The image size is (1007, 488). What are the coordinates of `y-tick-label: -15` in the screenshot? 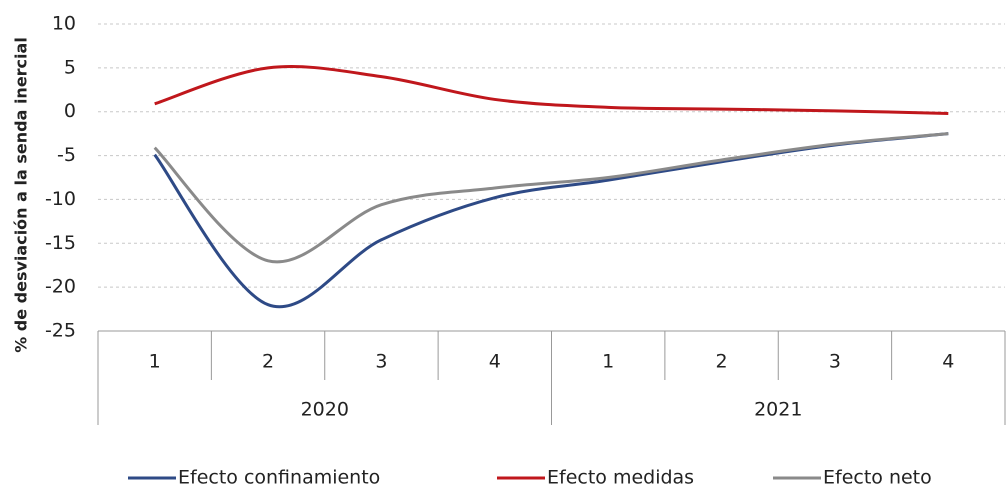 It's located at (60, 243).